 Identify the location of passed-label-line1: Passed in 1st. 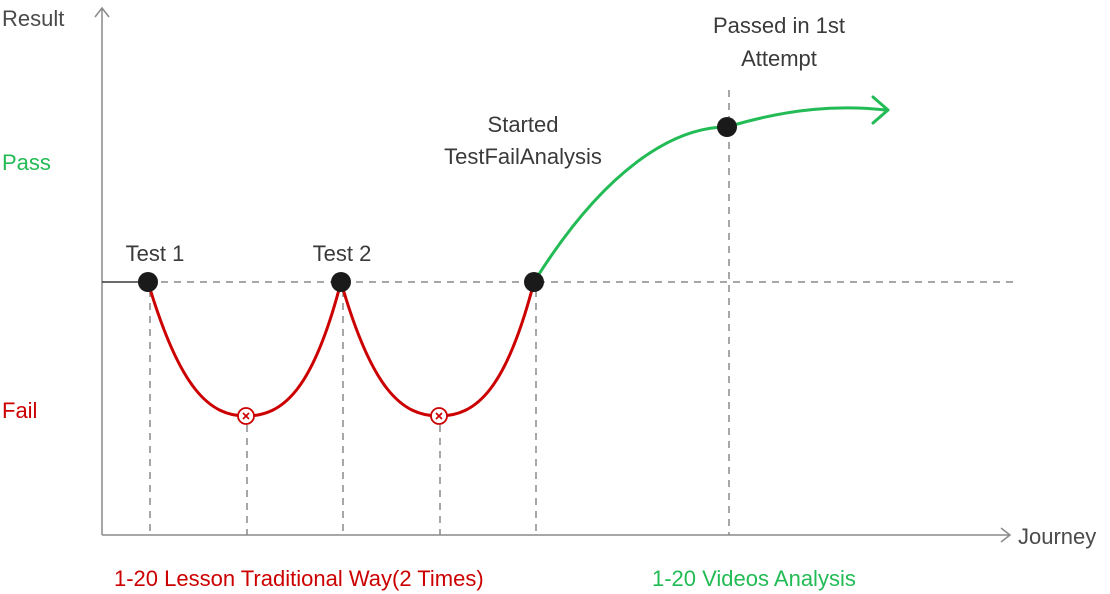
(779, 25).